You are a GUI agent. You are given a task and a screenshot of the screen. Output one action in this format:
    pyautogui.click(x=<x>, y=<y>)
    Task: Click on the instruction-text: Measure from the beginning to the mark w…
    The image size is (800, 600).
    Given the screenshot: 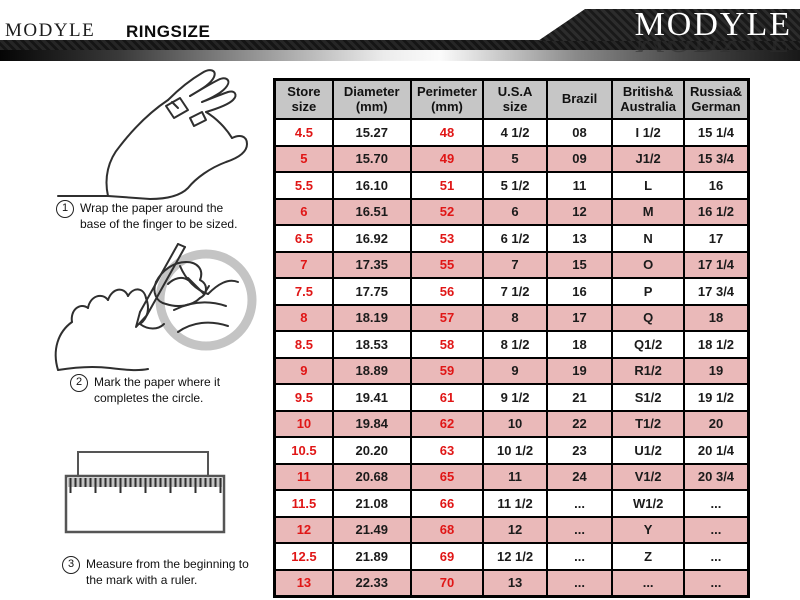 What is the action you would take?
    pyautogui.click(x=167, y=572)
    